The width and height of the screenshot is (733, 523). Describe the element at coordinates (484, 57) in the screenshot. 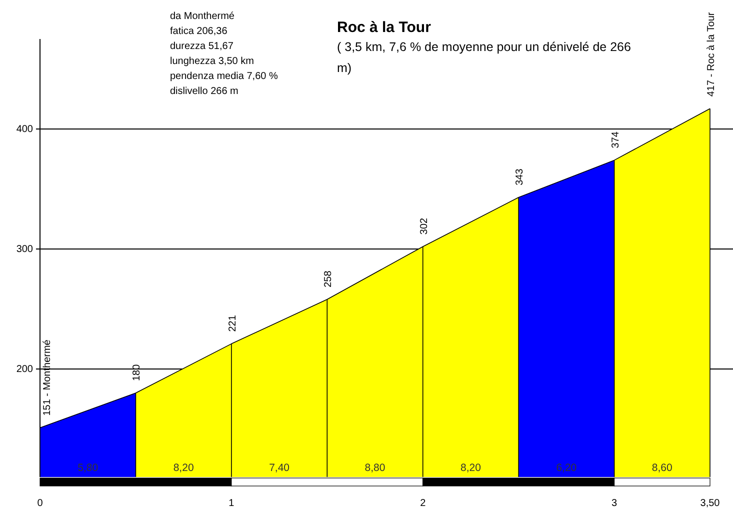

I see `text: ( 3,5 km, 7,6 % de moyenne pour un dénivelé de 266 m)` at that location.